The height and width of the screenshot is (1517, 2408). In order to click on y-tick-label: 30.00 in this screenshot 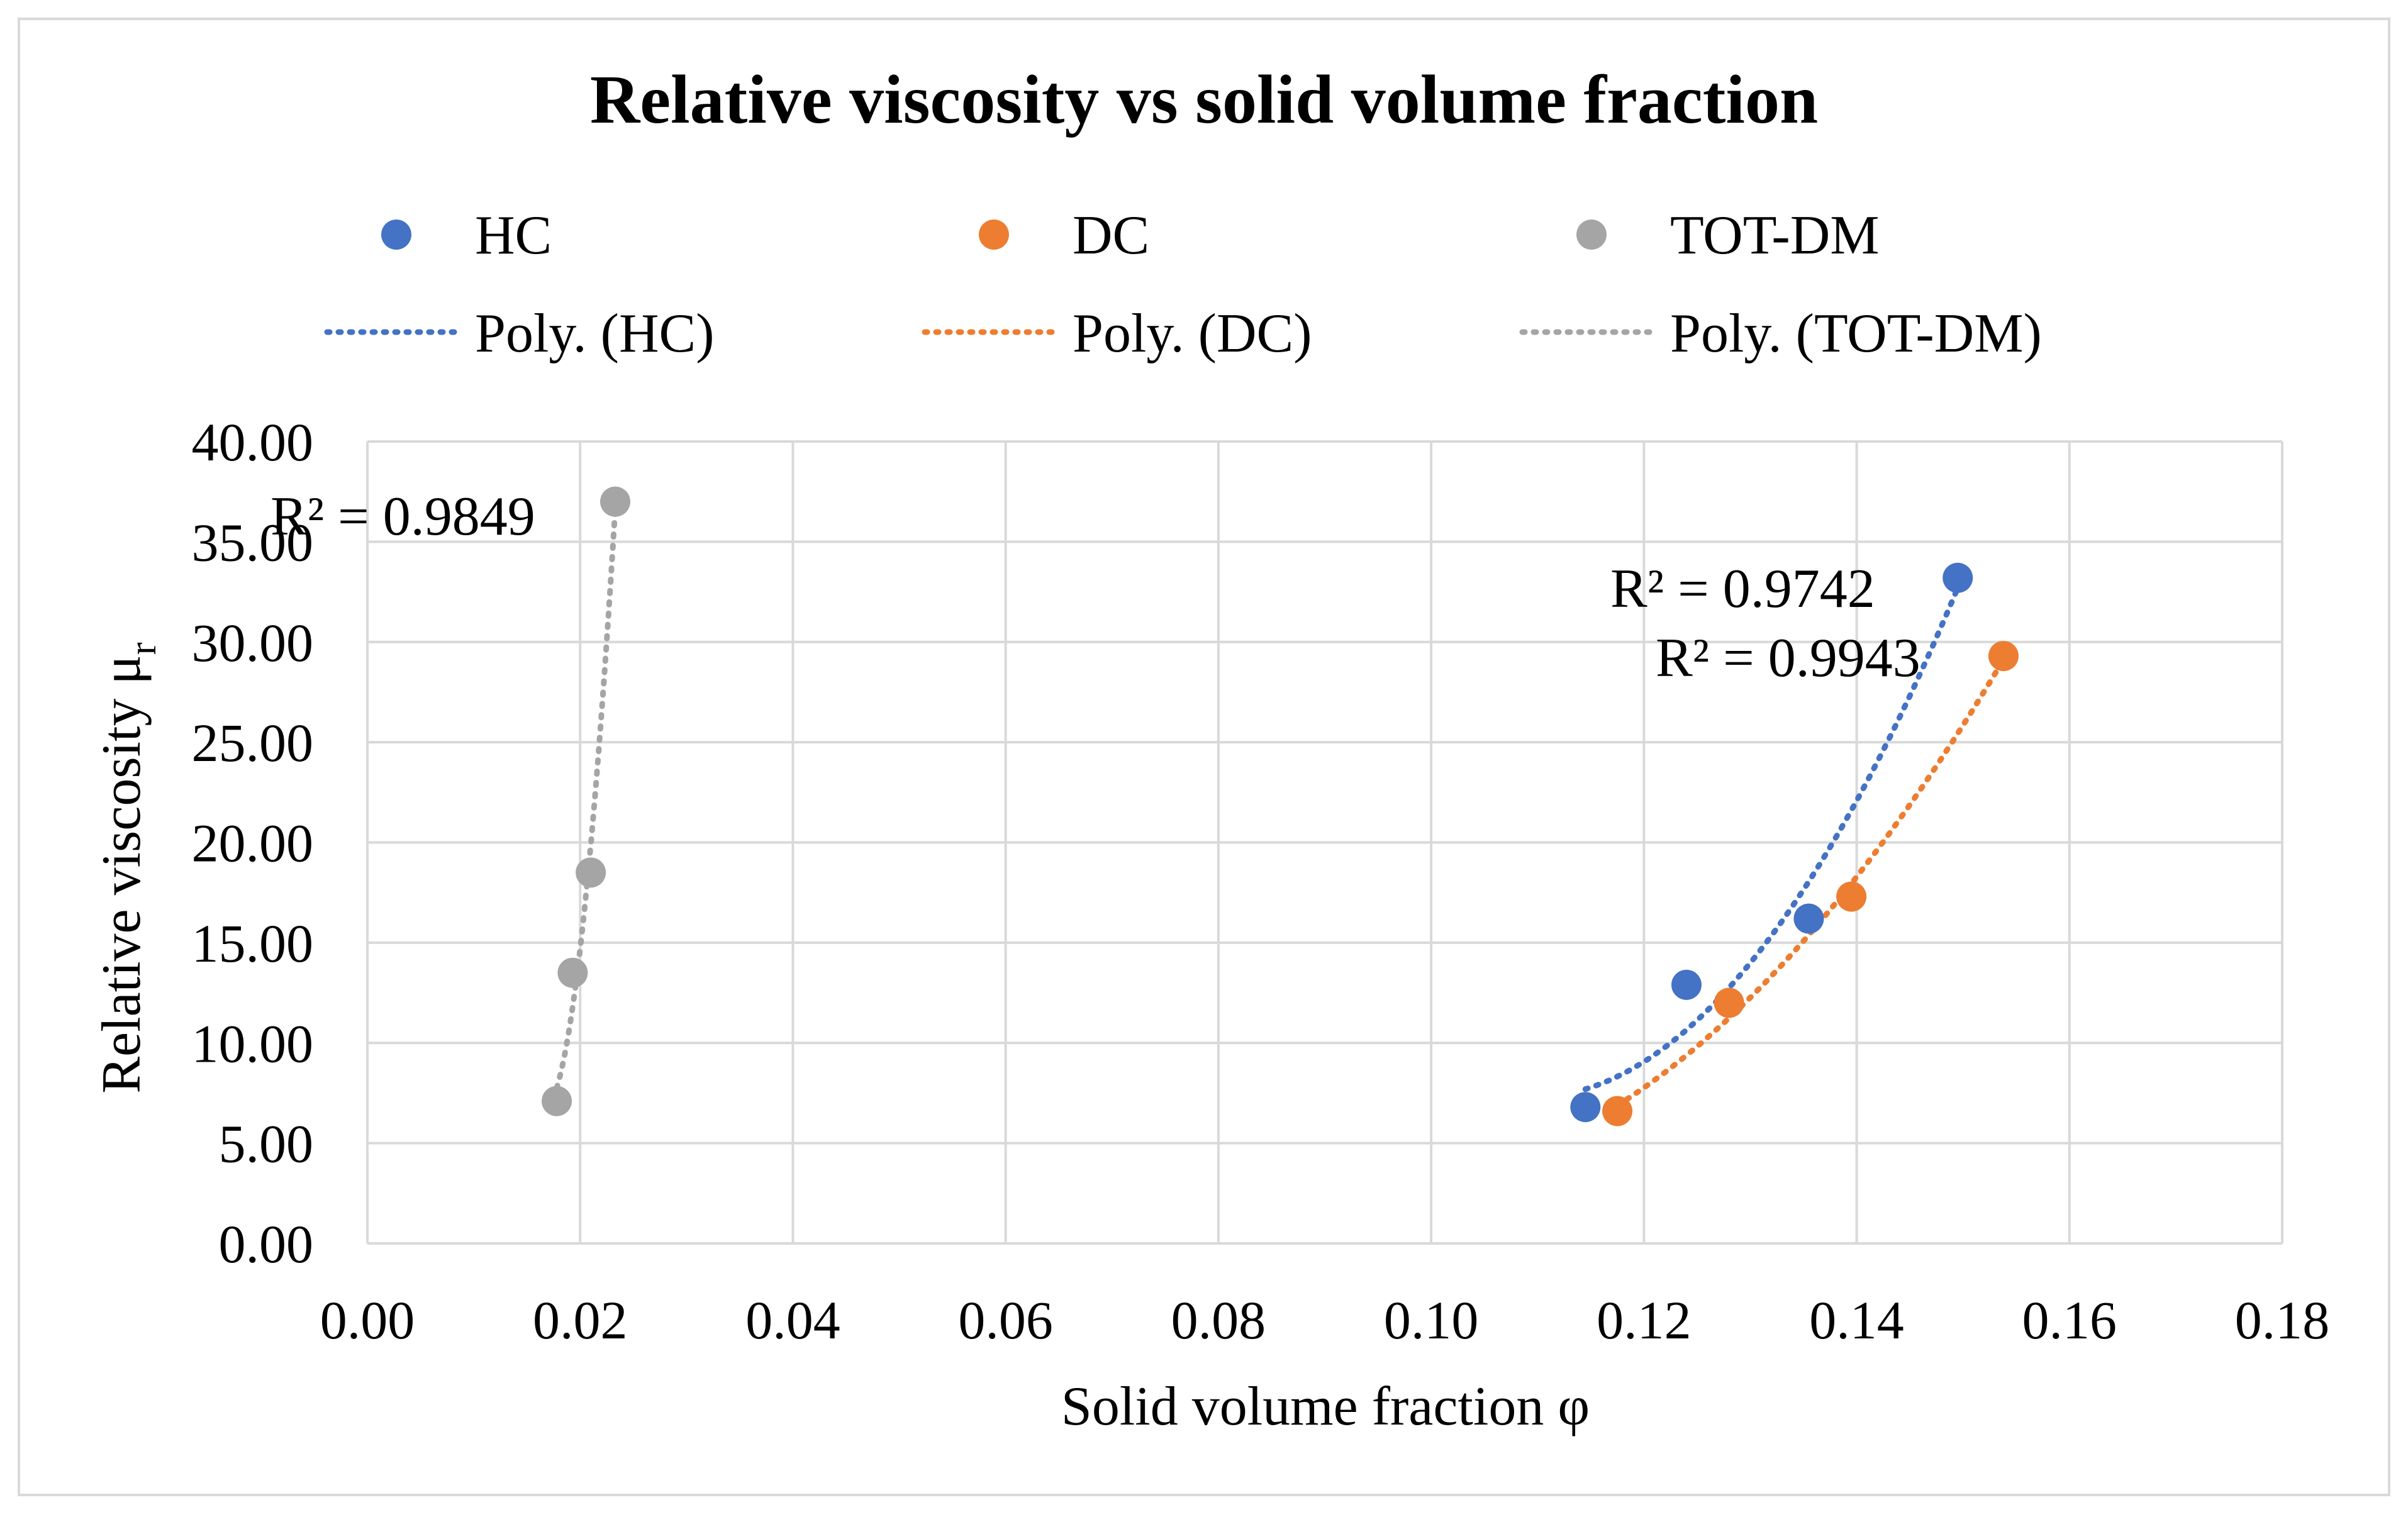, I will do `click(253, 643)`.